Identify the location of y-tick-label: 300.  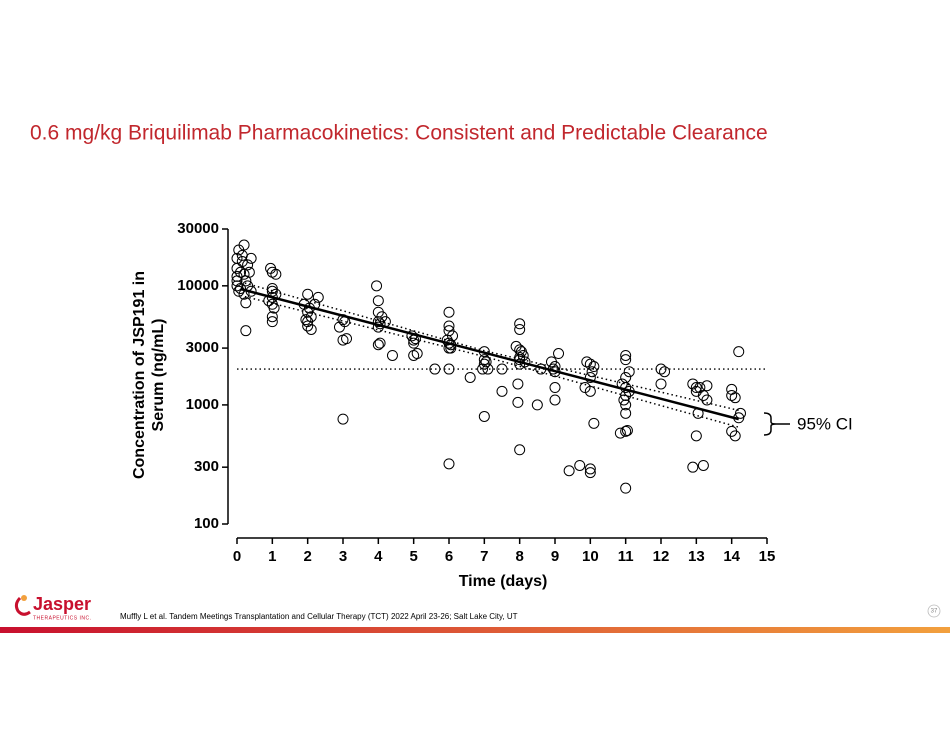
(206, 466).